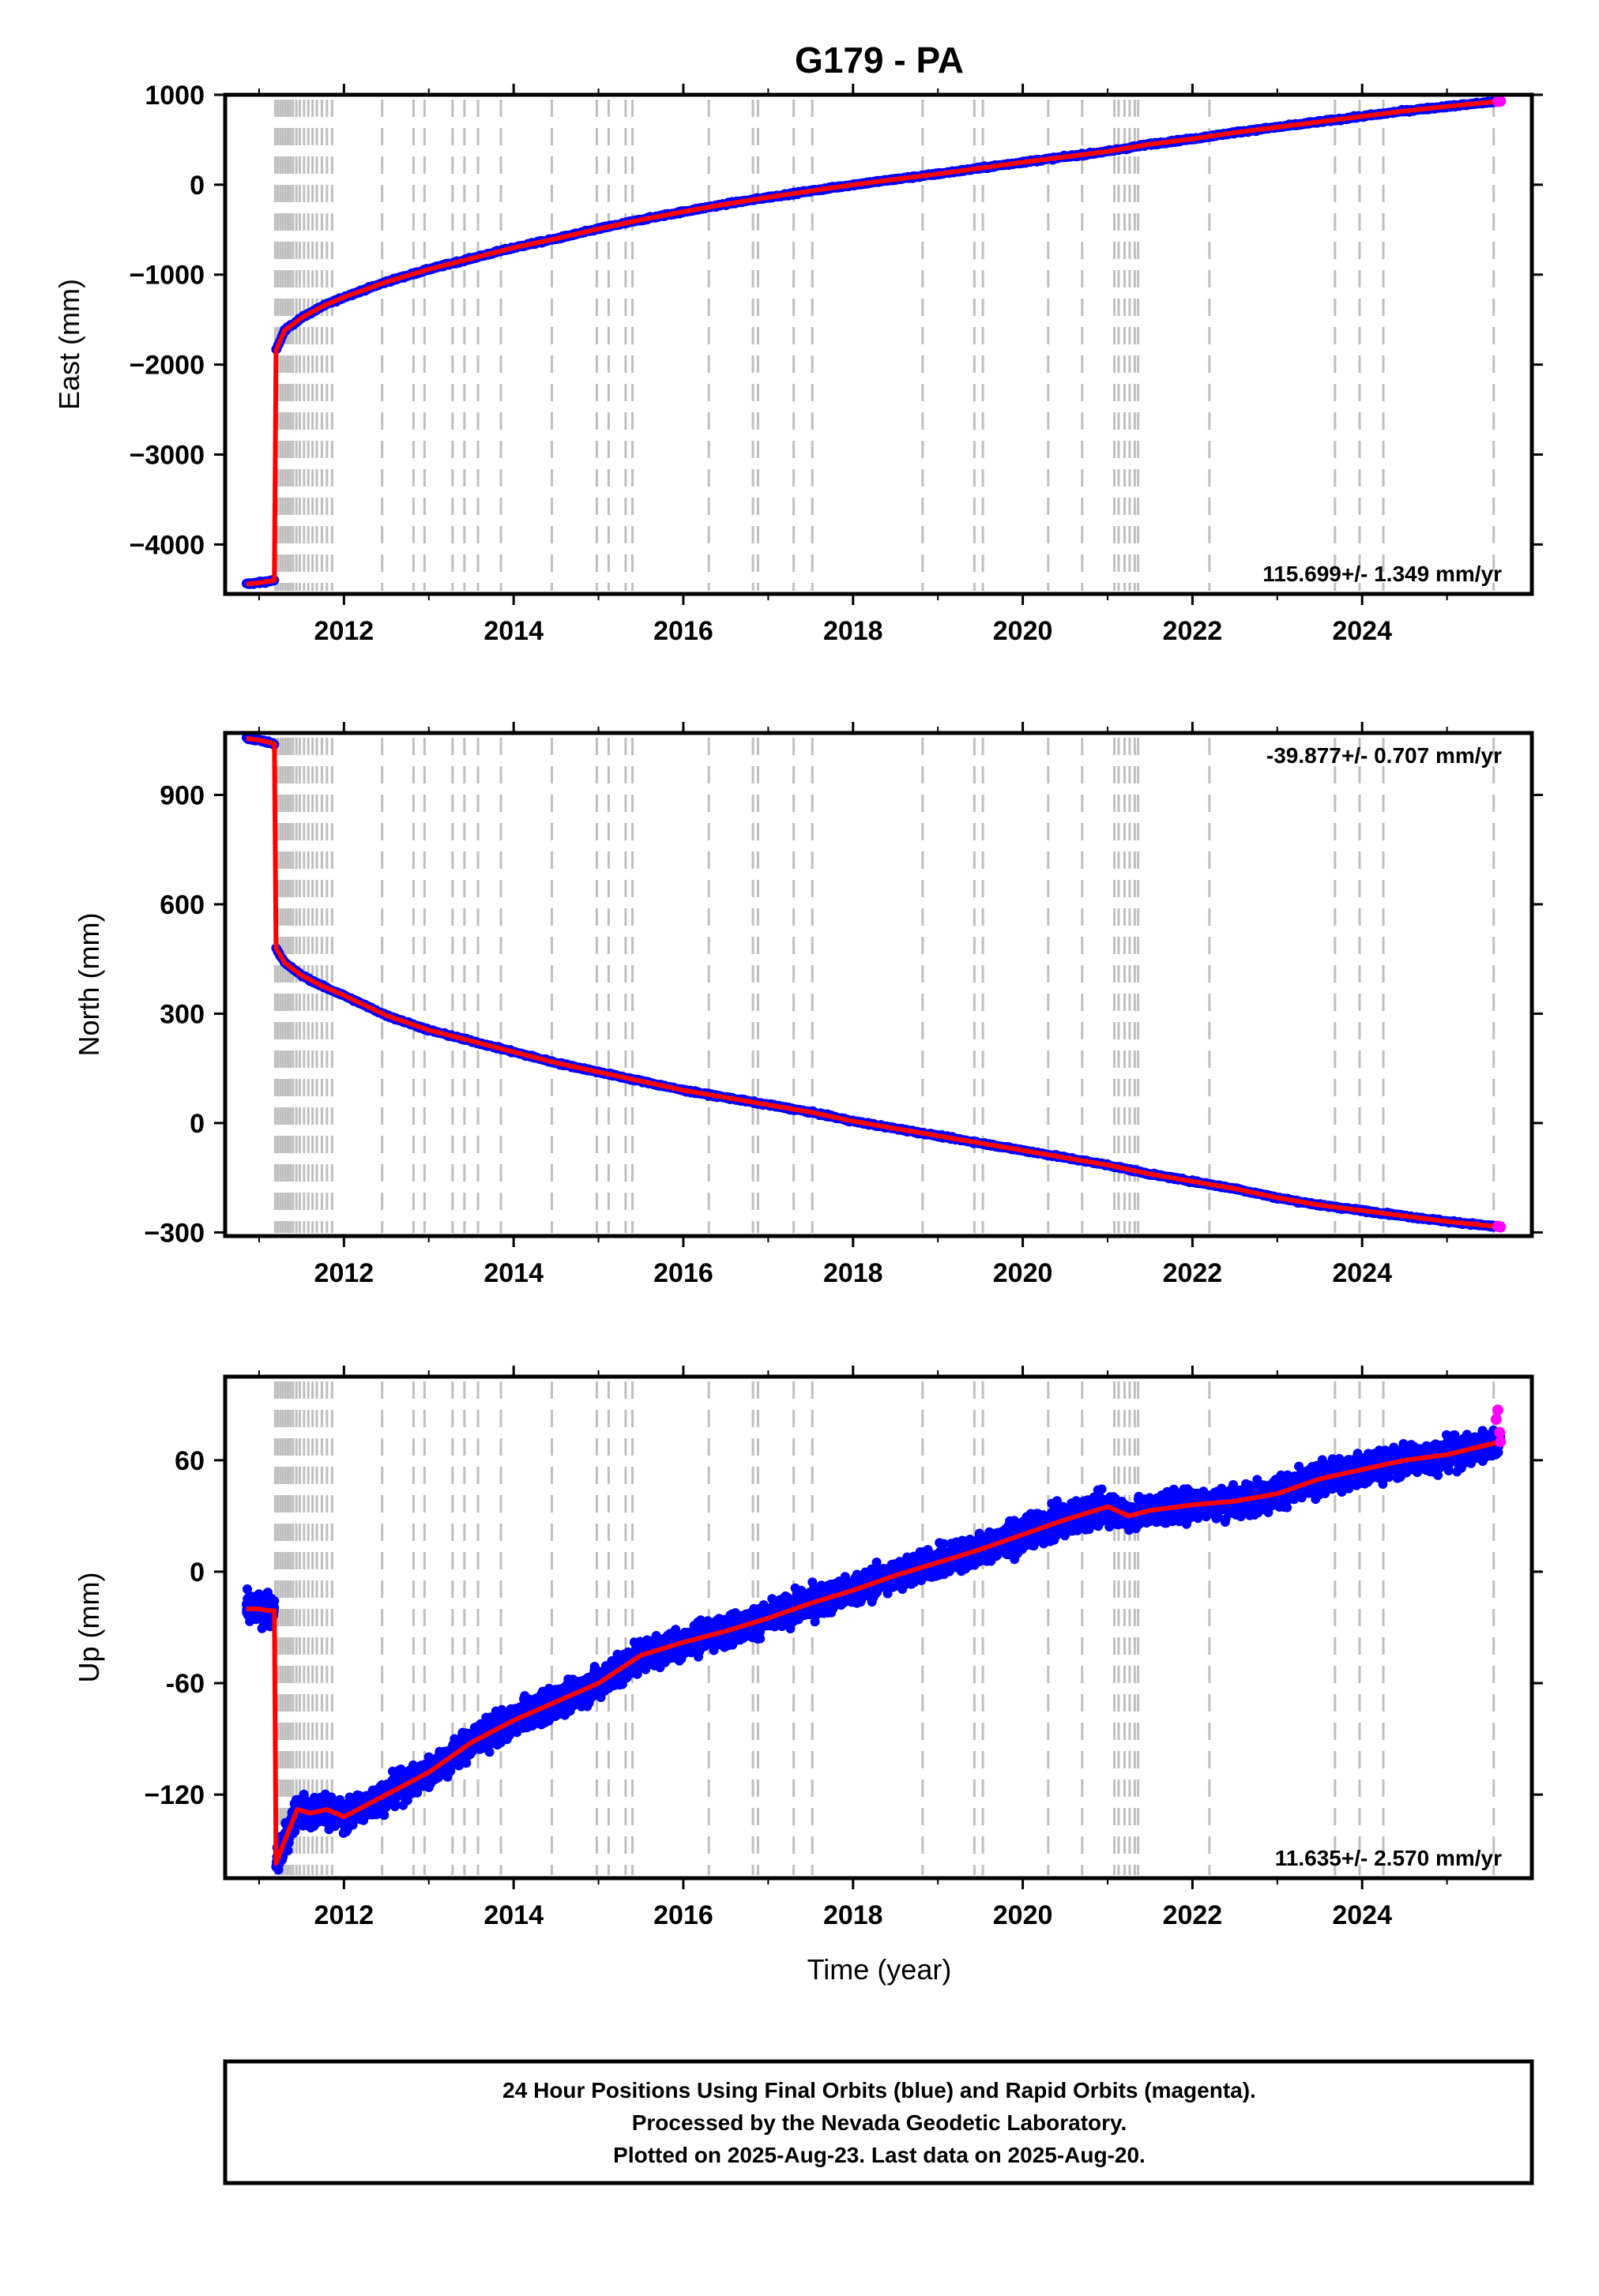 The width and height of the screenshot is (1599, 2296). Describe the element at coordinates (182, 905) in the screenshot. I see `y-tick-label: 600` at that location.